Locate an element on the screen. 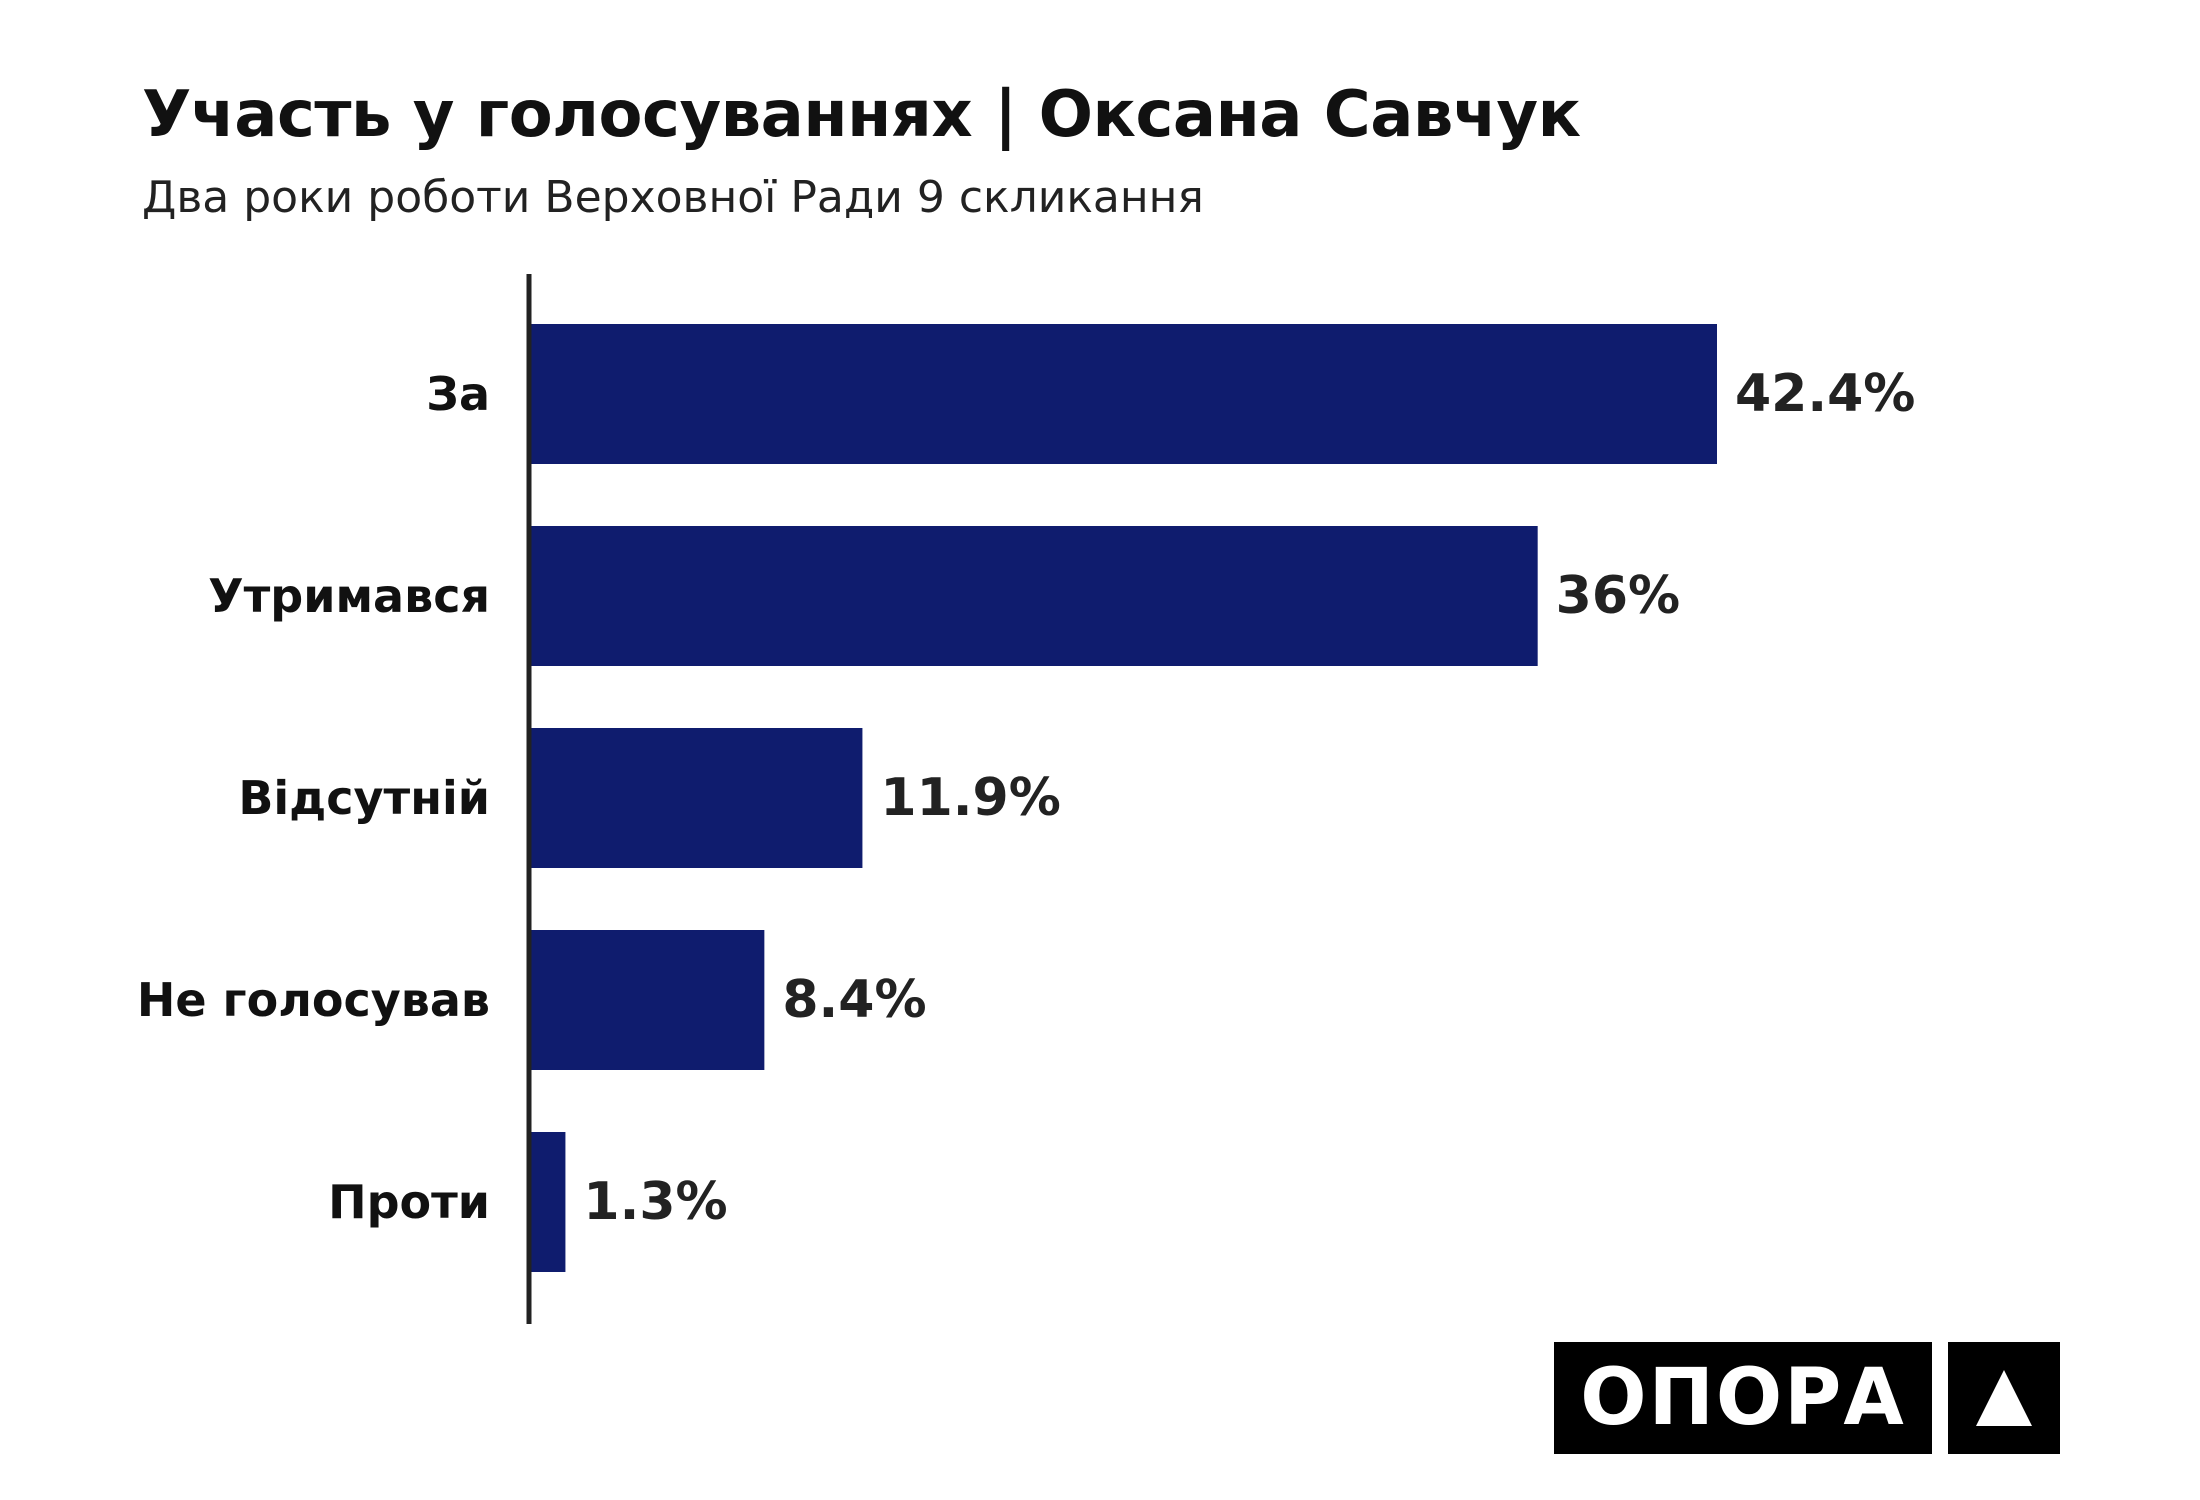  value-label: 42.4% is located at coordinates (1825, 394).